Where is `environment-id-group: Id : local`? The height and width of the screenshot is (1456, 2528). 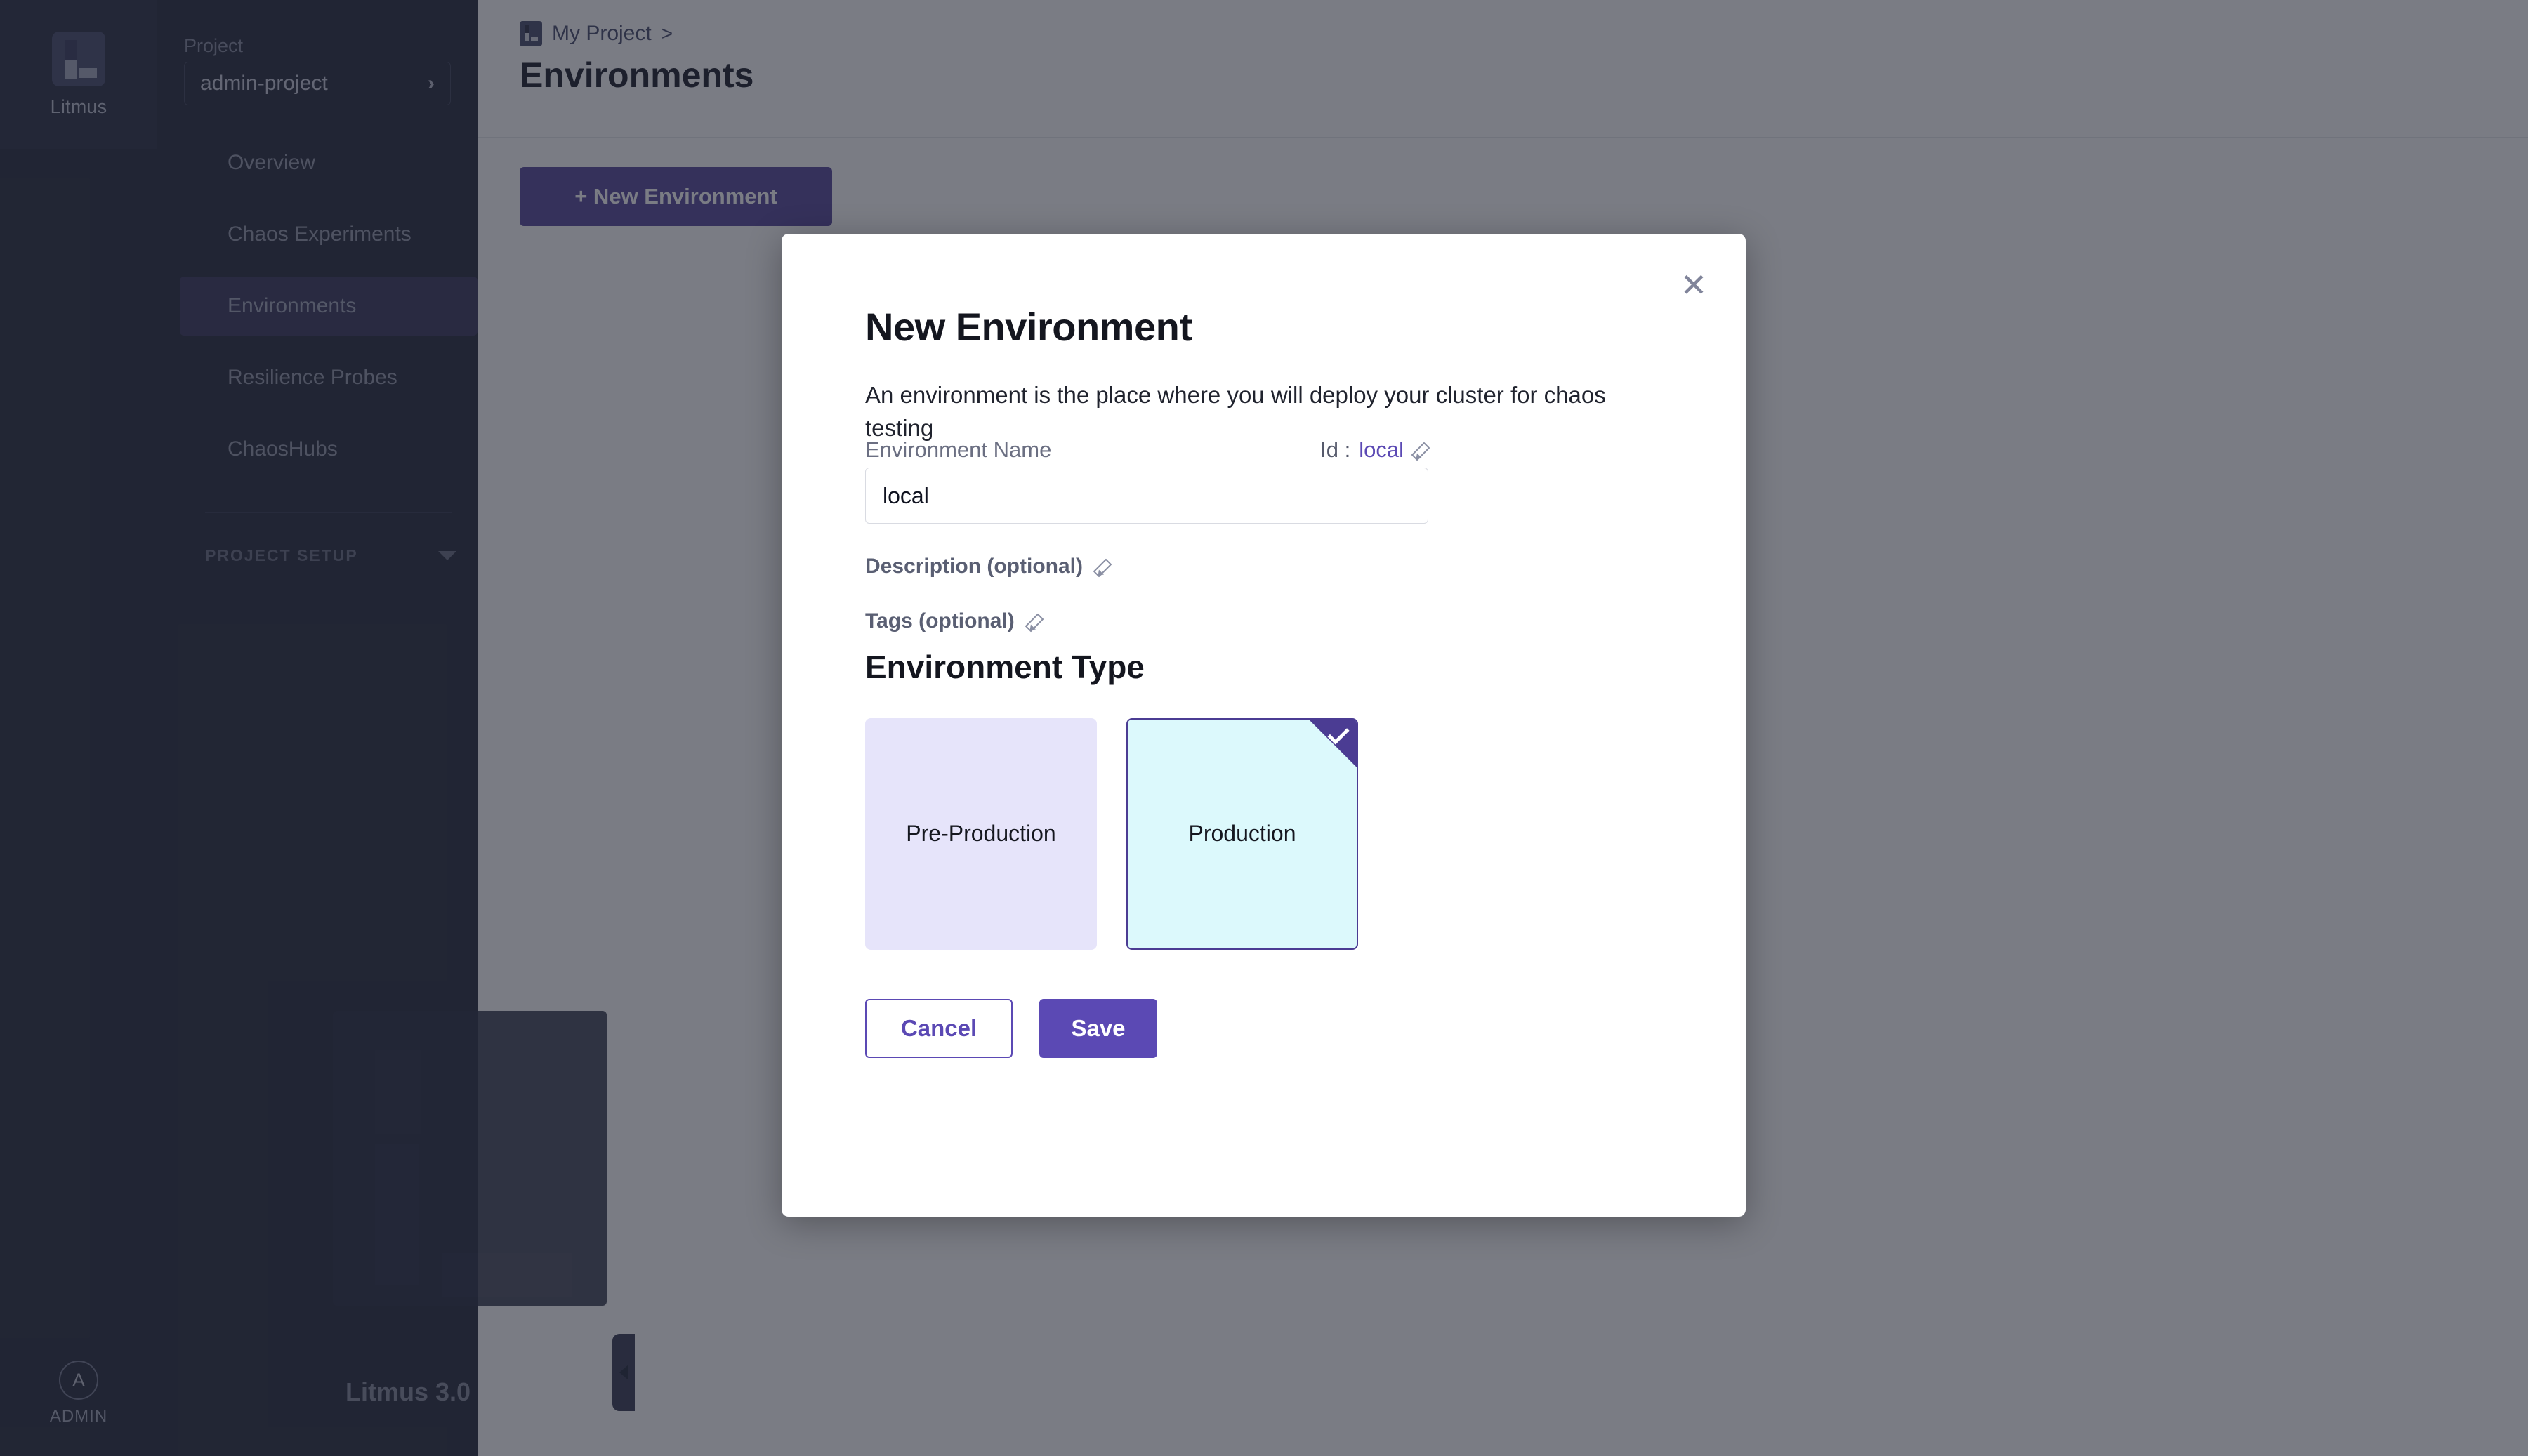 environment-id-group: Id : local is located at coordinates (1375, 450).